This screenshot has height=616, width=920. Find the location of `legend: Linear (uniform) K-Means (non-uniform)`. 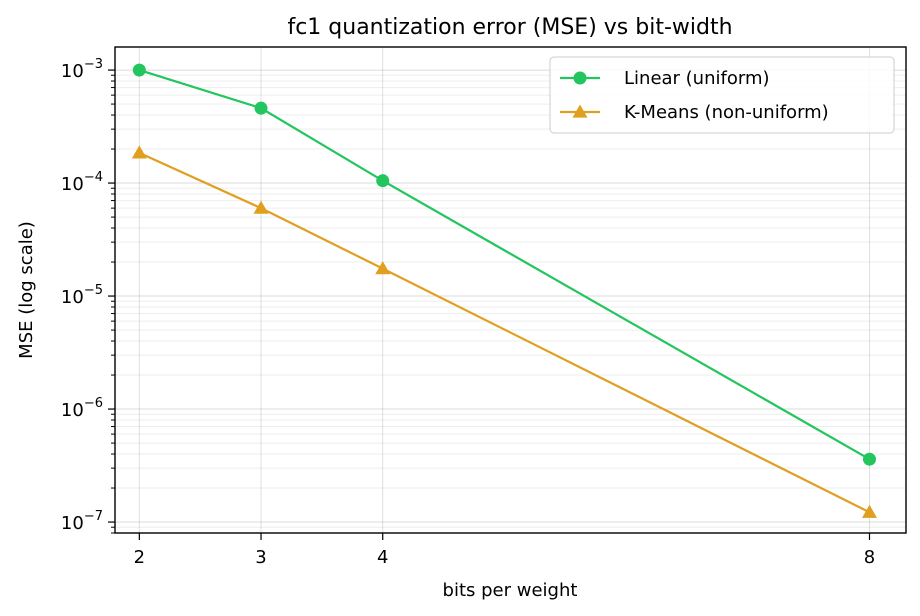

legend: Linear (uniform) K-Means (non-uniform) is located at coordinates (722, 95).